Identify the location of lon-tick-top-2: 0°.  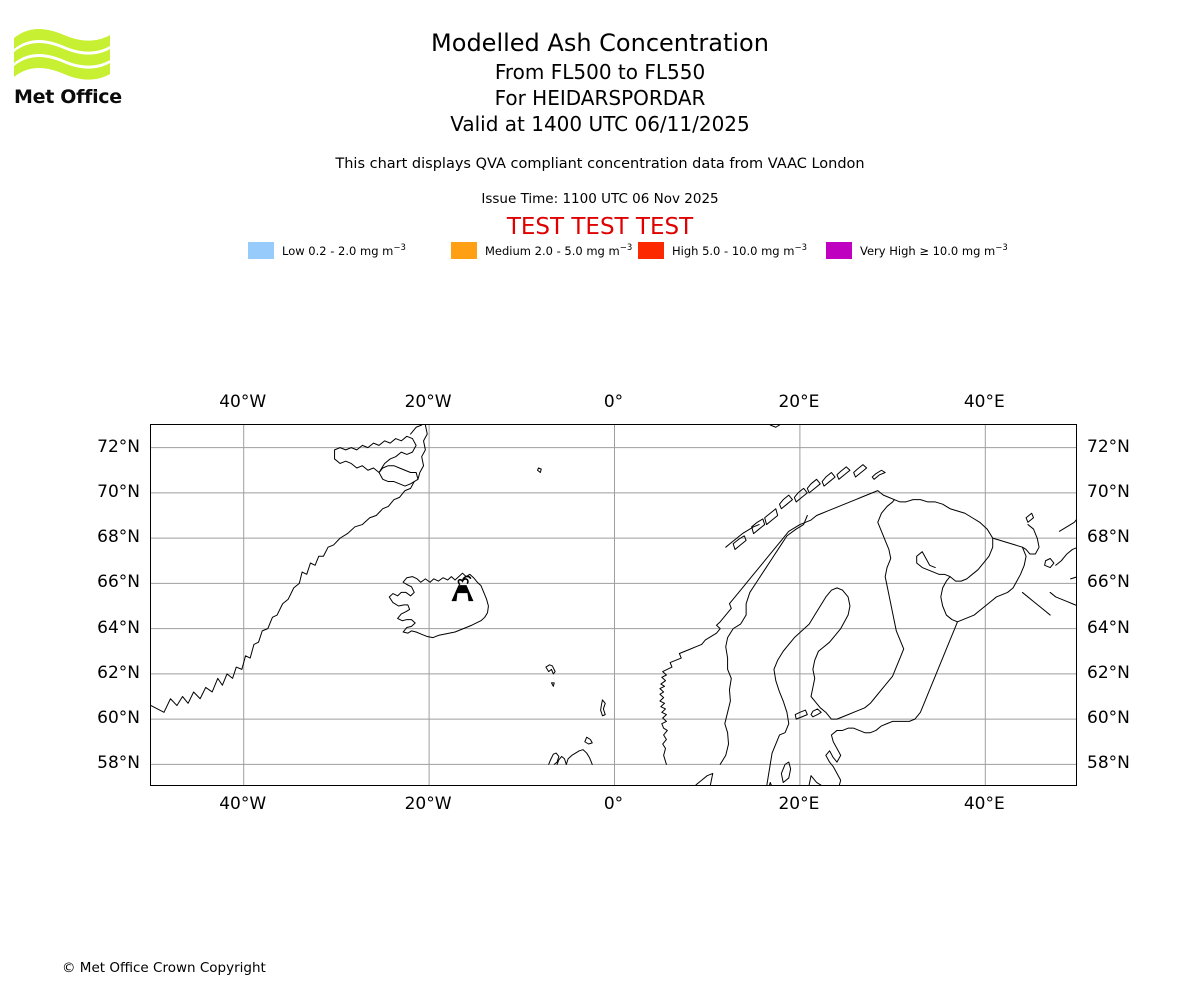
(613, 402).